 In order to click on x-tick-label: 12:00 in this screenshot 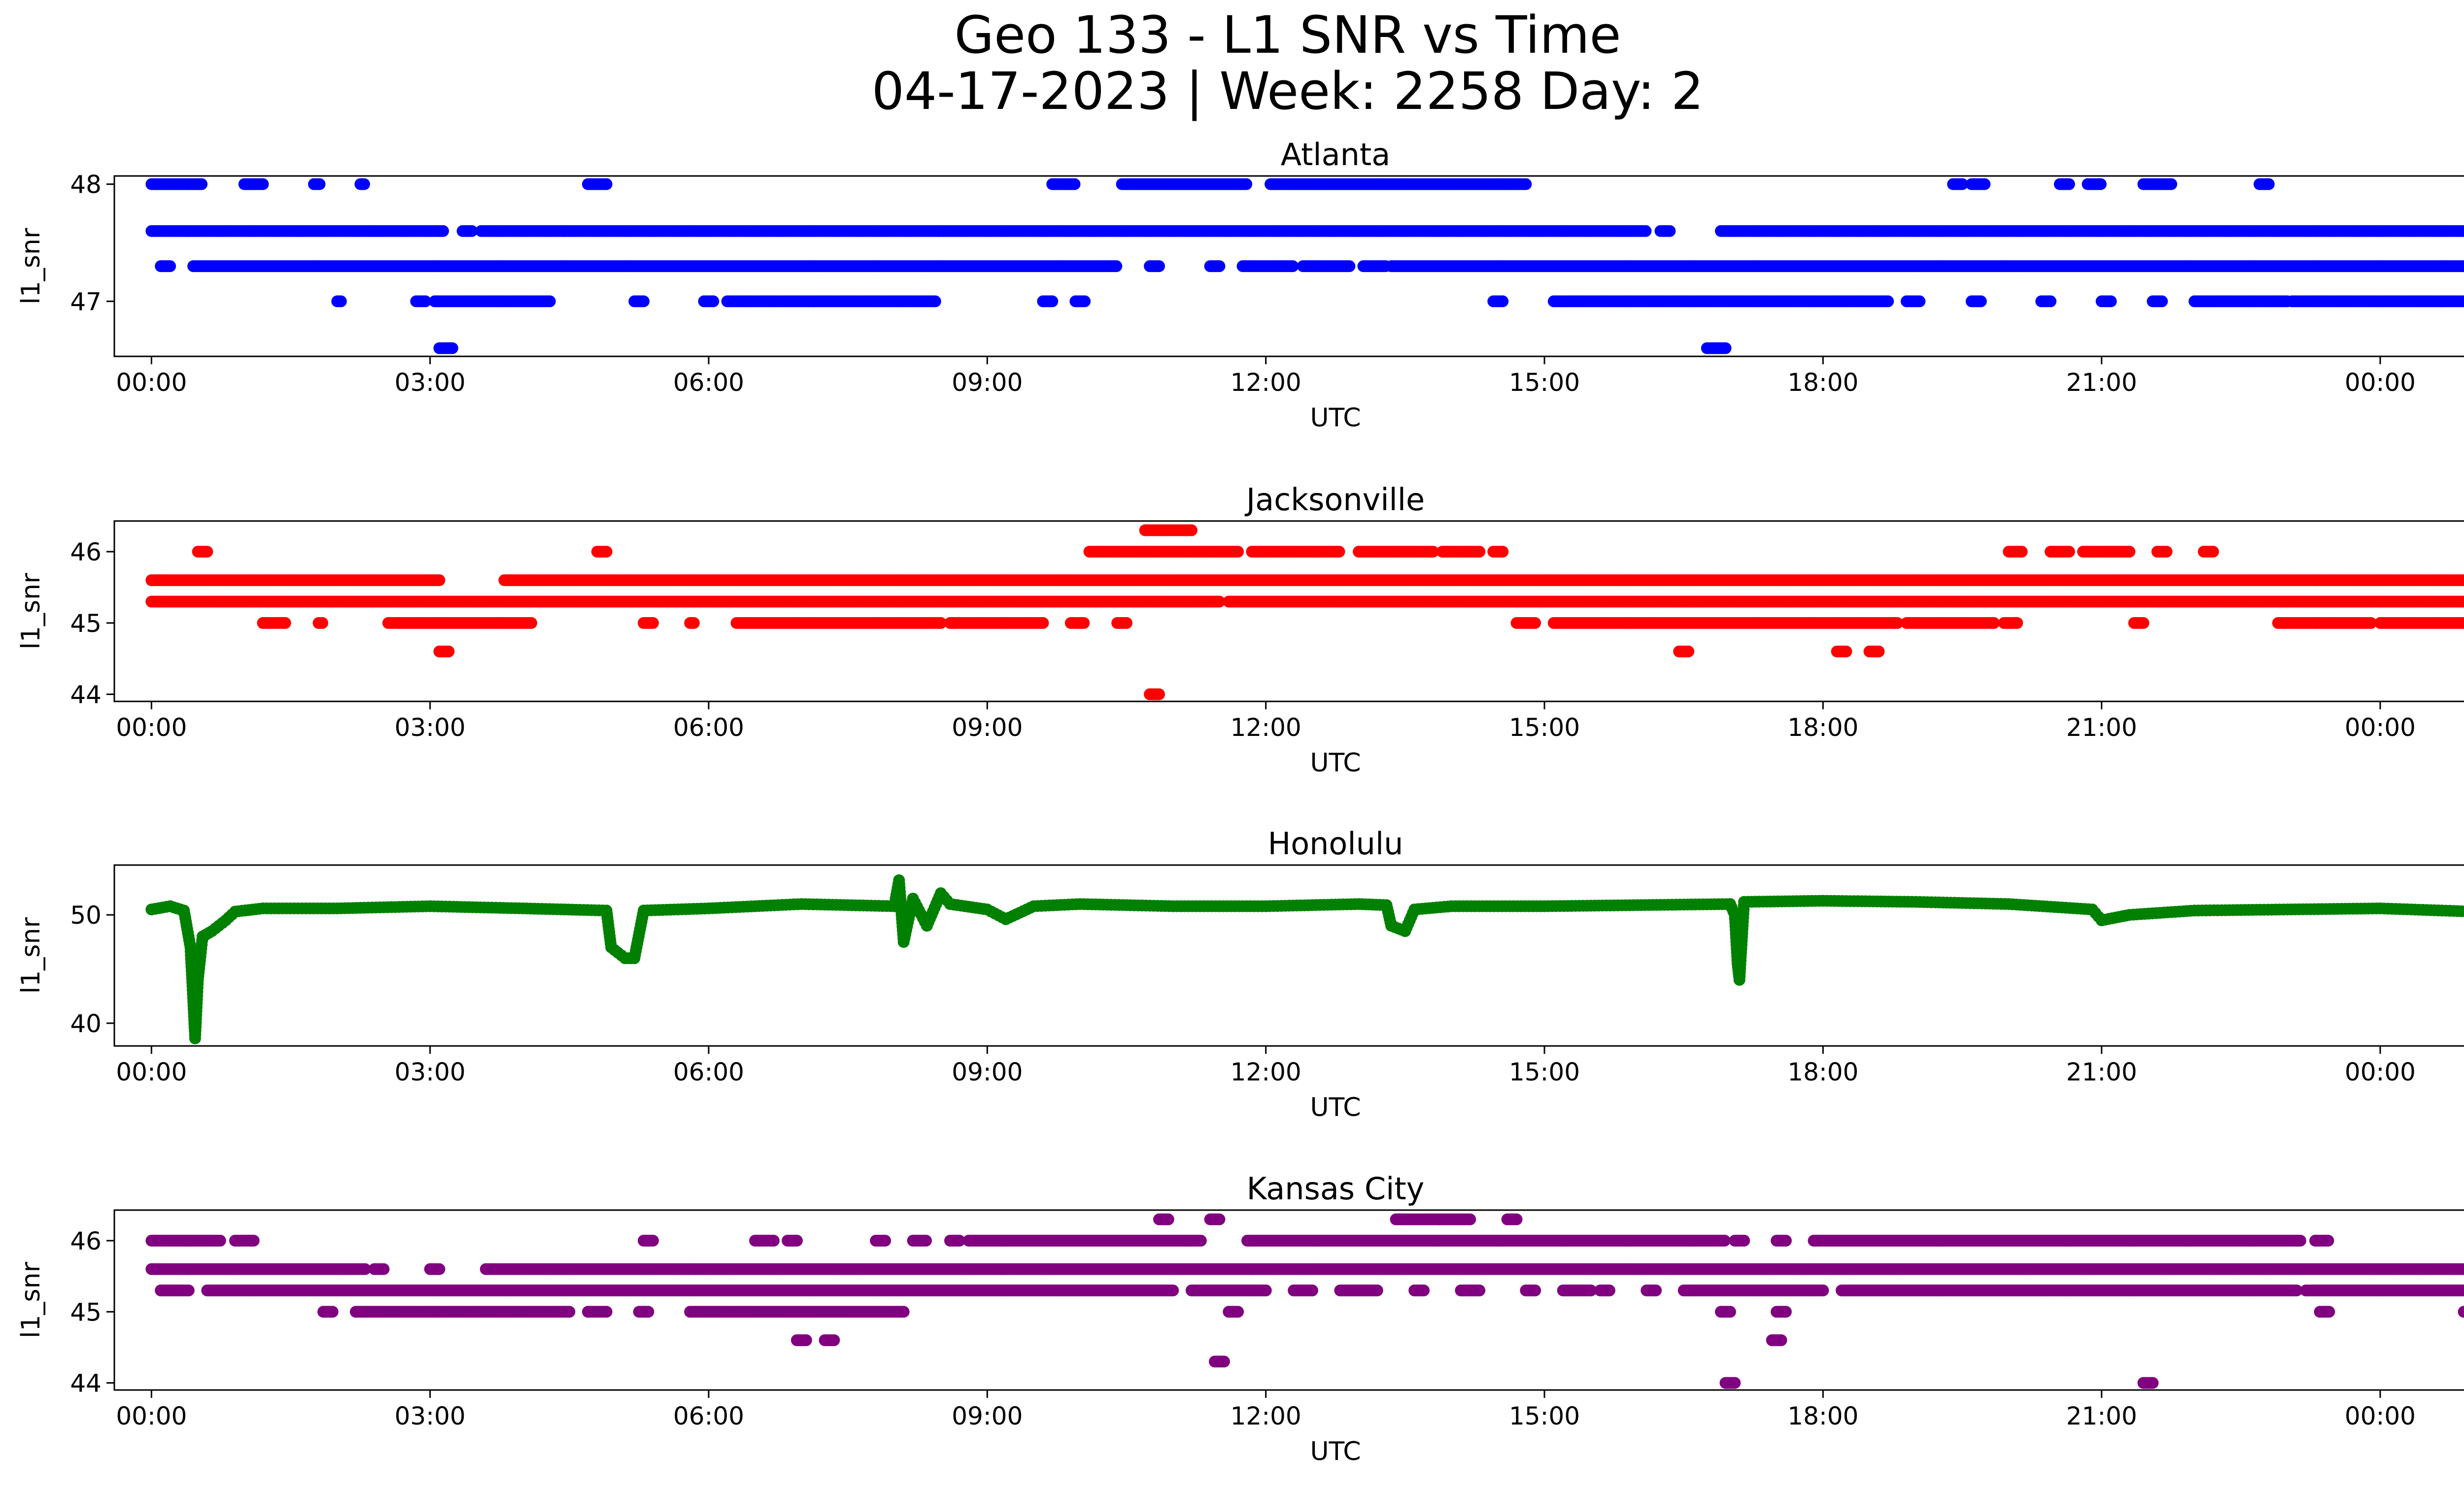, I will do `click(1266, 382)`.